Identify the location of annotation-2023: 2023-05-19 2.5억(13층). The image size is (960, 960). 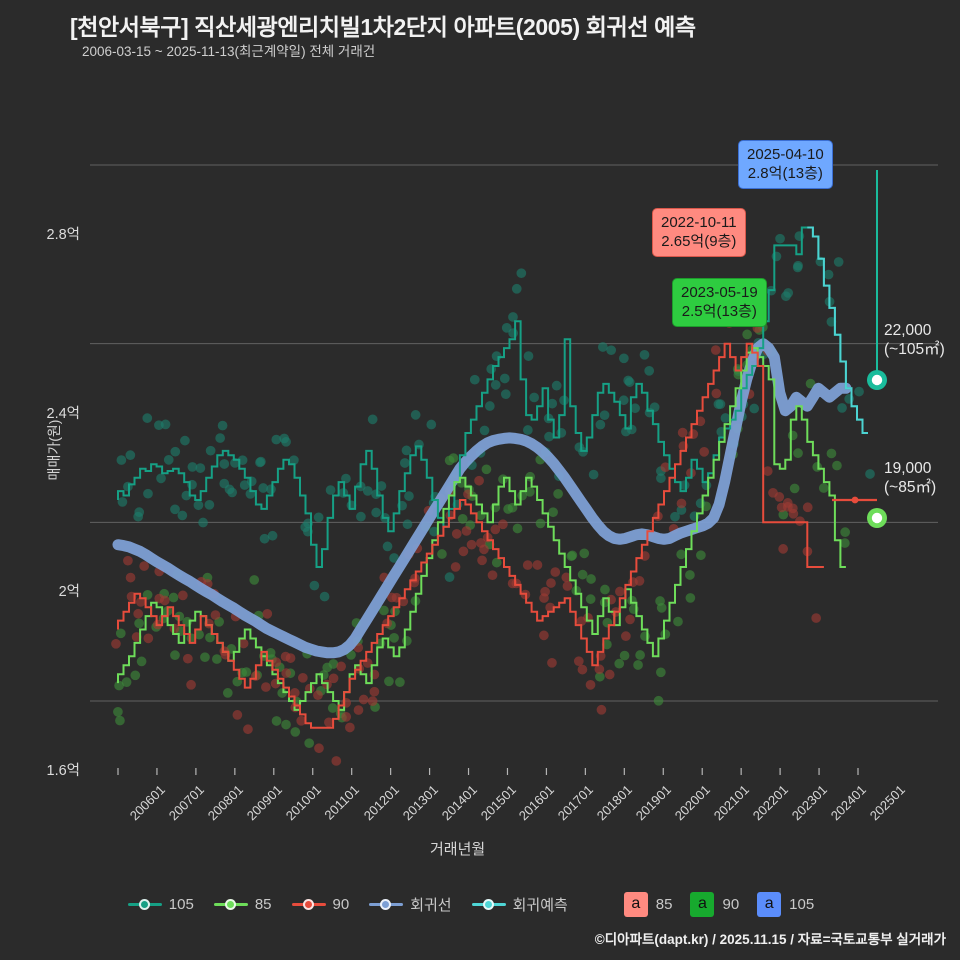
(719, 303).